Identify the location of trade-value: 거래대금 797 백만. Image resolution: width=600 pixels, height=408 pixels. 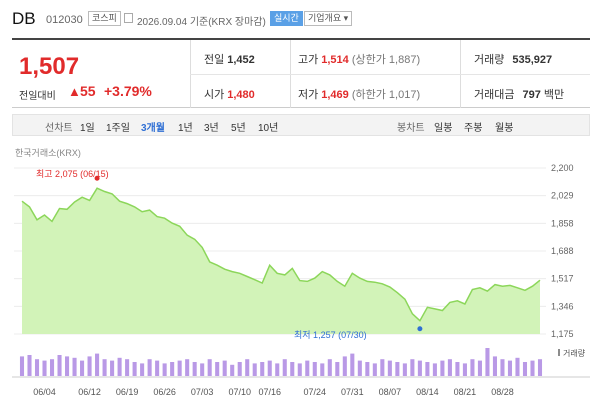
(519, 95).